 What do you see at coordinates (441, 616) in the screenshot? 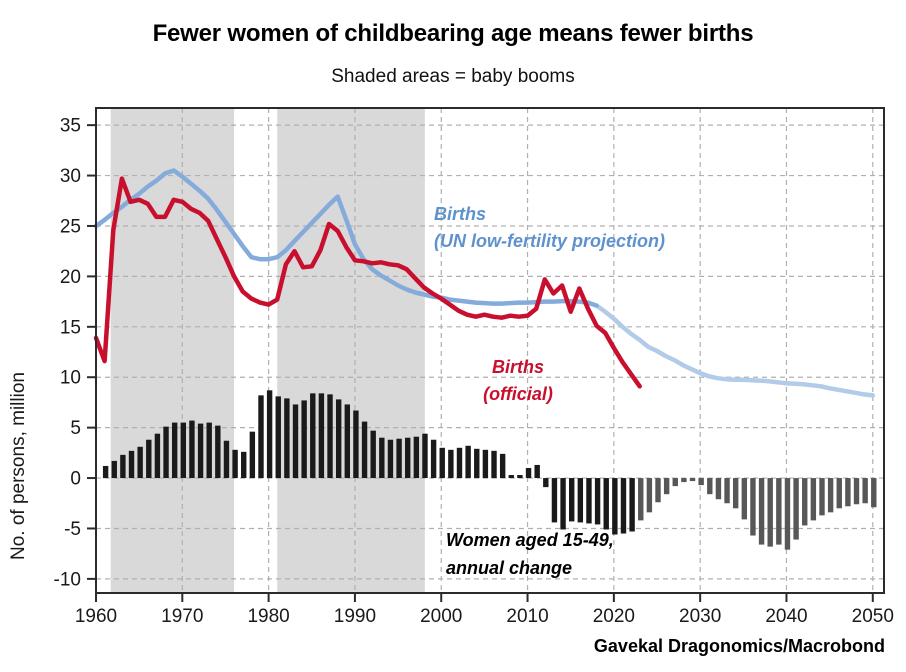
I see `x-tick-label-2000: 2000` at bounding box center [441, 616].